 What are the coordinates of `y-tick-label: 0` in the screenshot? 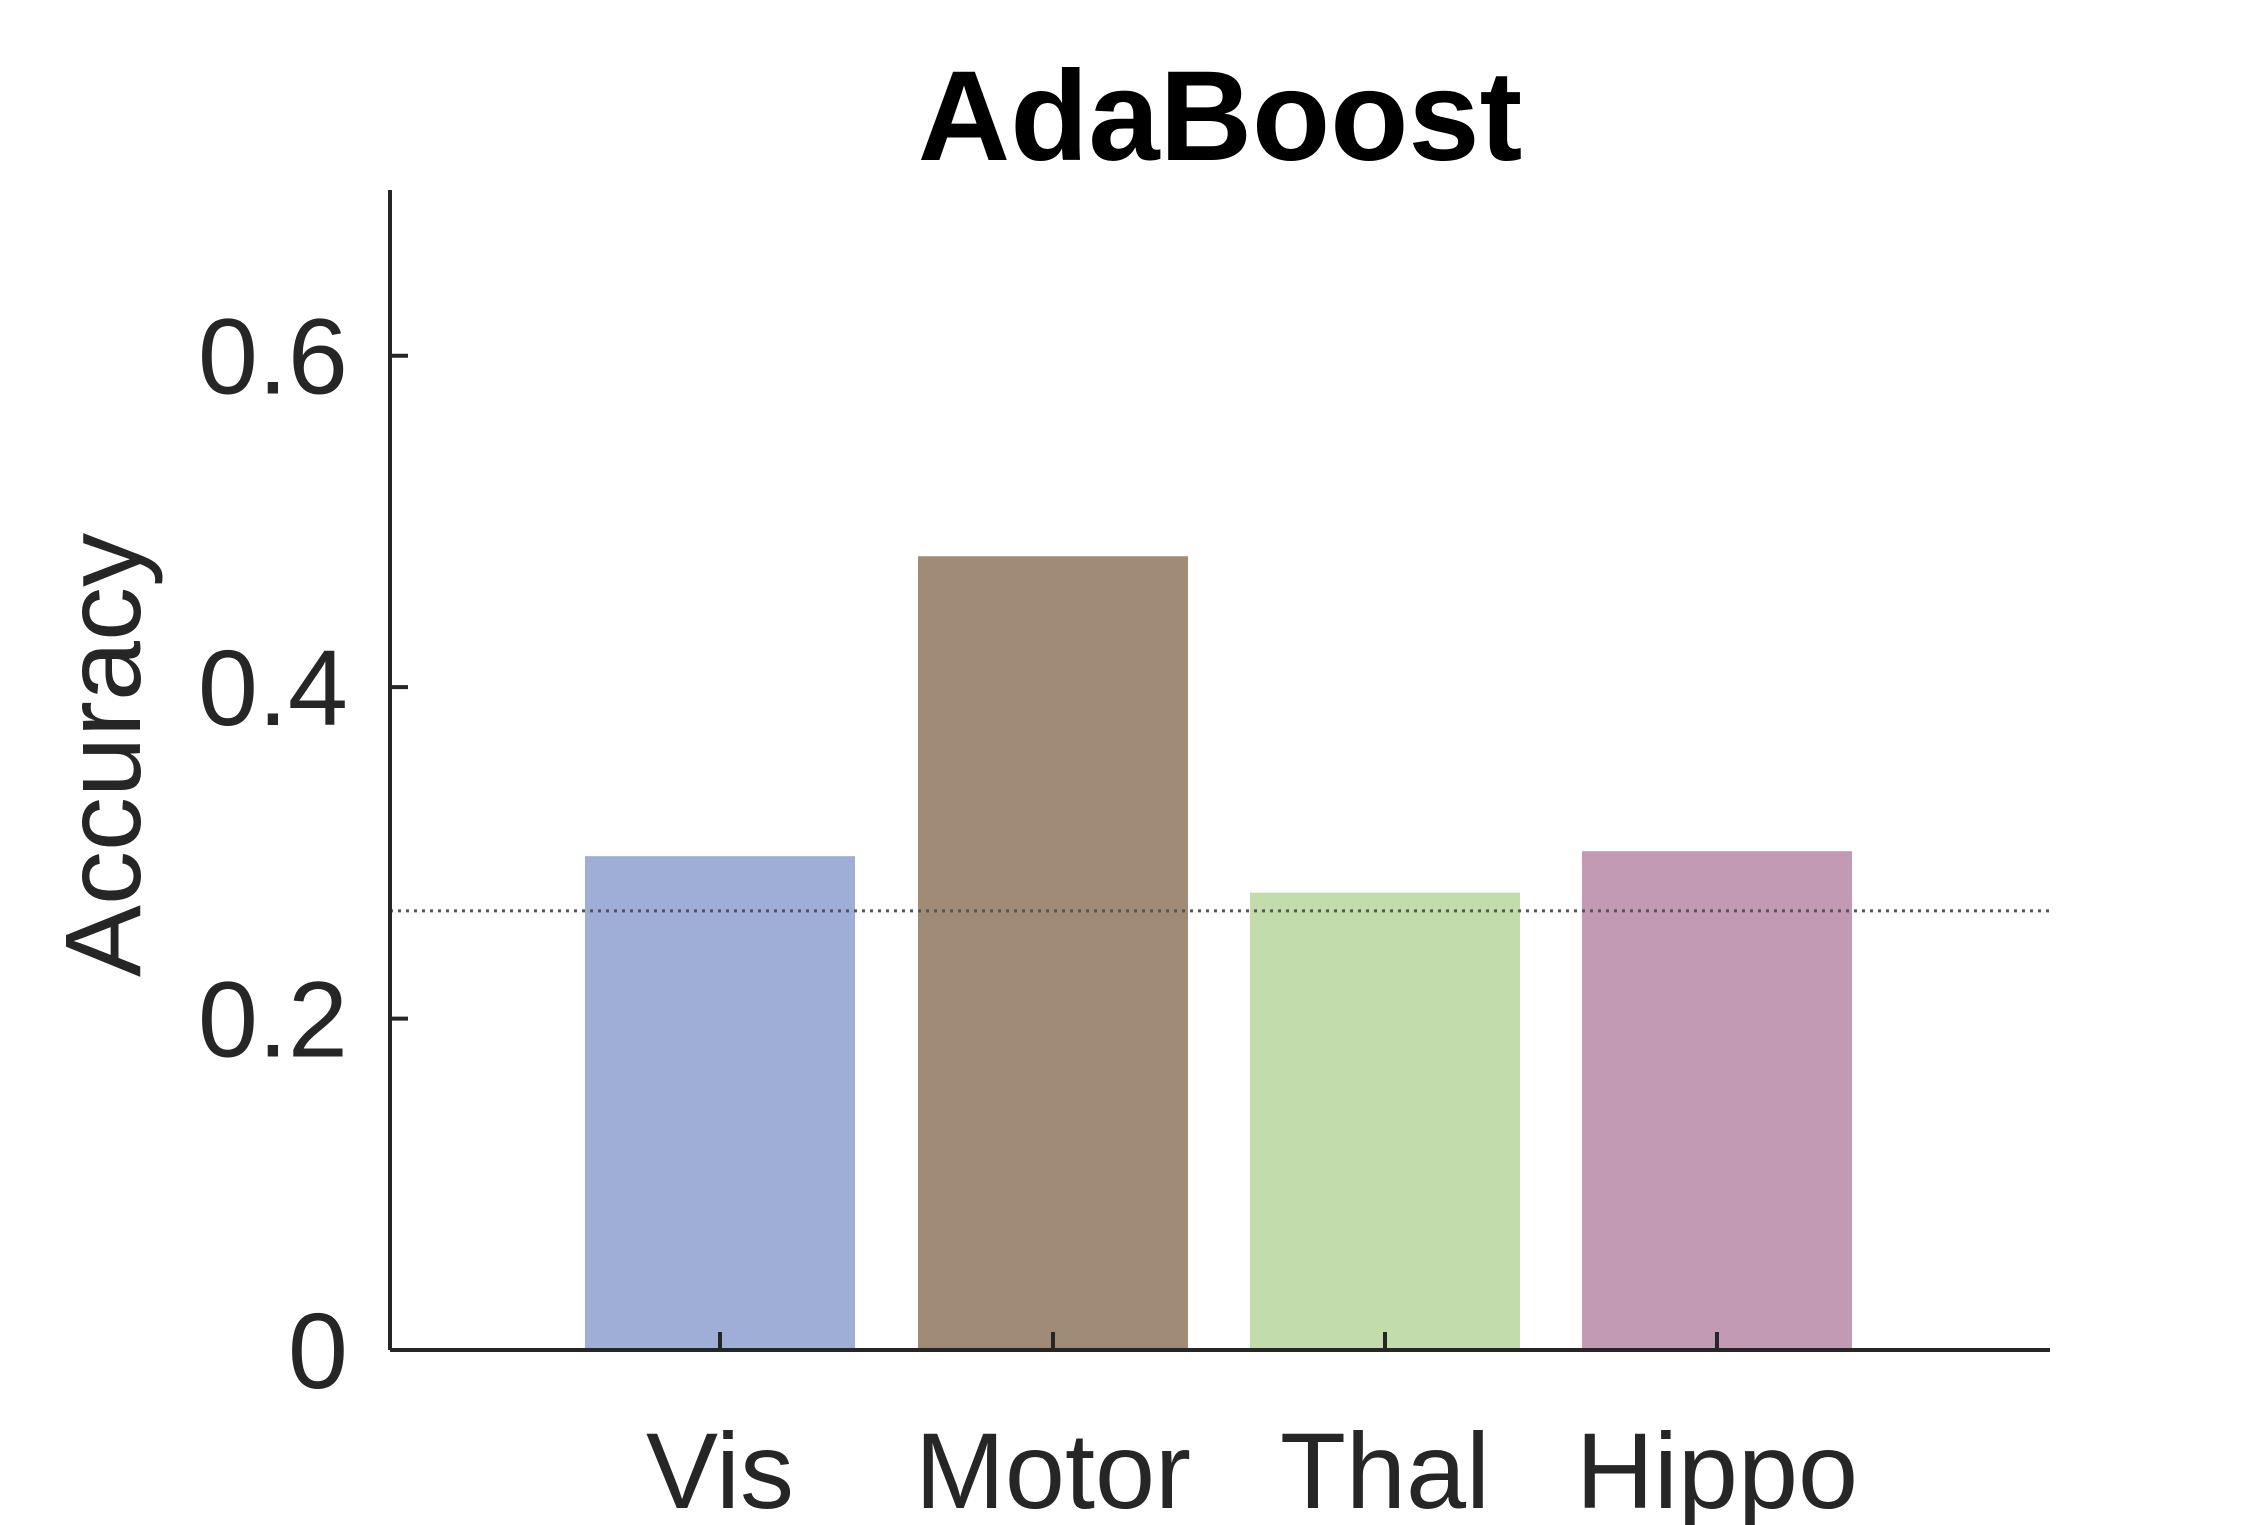 It's located at (318, 1350).